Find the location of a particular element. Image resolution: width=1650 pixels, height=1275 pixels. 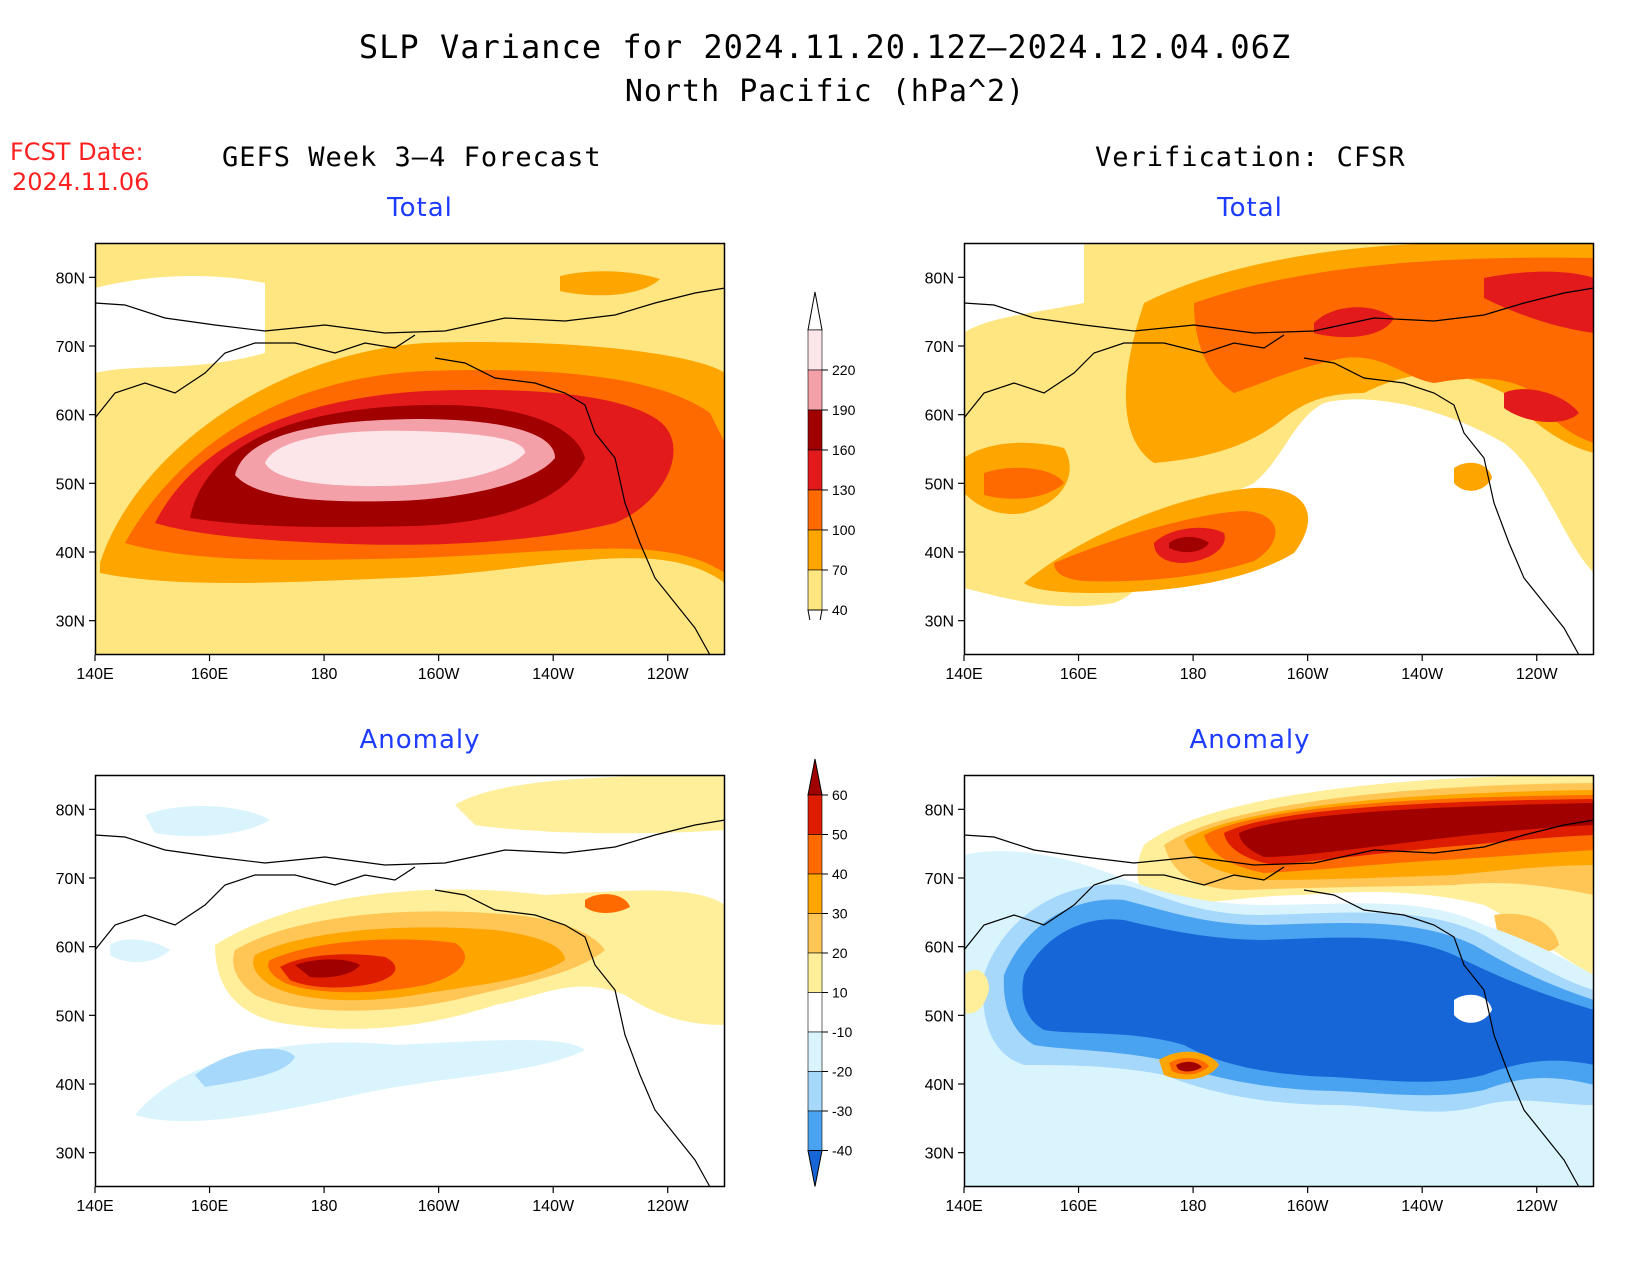

contour-10-north is located at coordinates (590, 804).